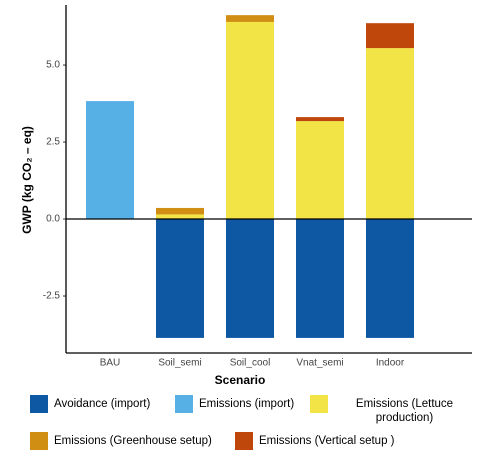 The width and height of the screenshot is (480, 457). I want to click on legend-label: Emissions (Greenhouse setup), so click(133, 441).